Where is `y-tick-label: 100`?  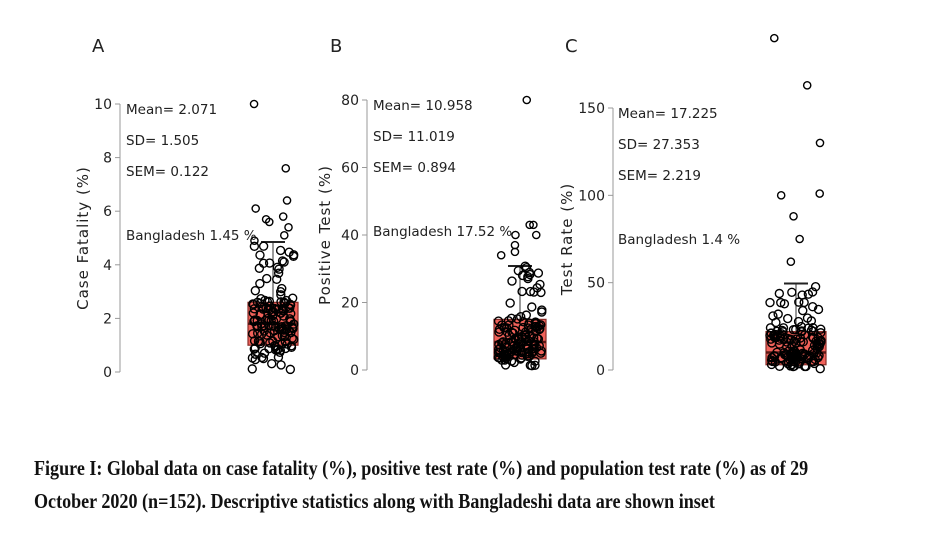 y-tick-label: 100 is located at coordinates (591, 196).